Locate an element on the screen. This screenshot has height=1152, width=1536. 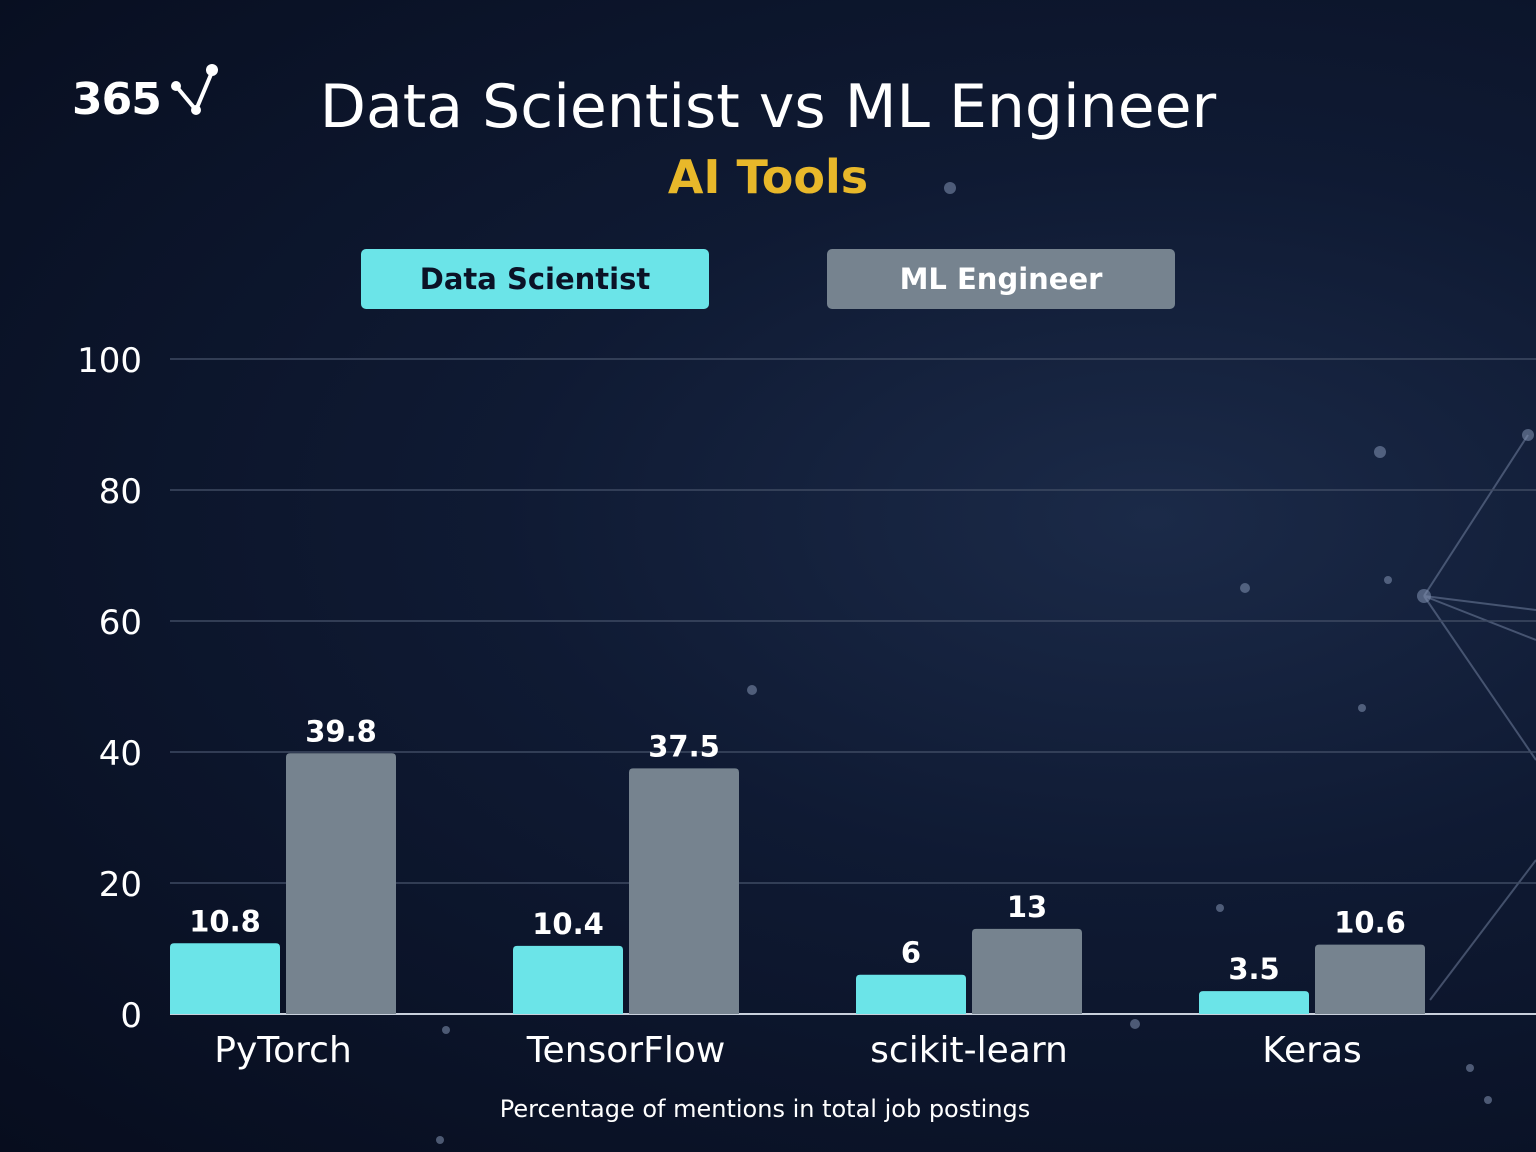
data-label-ml-engineer: 13 is located at coordinates (1027, 907).